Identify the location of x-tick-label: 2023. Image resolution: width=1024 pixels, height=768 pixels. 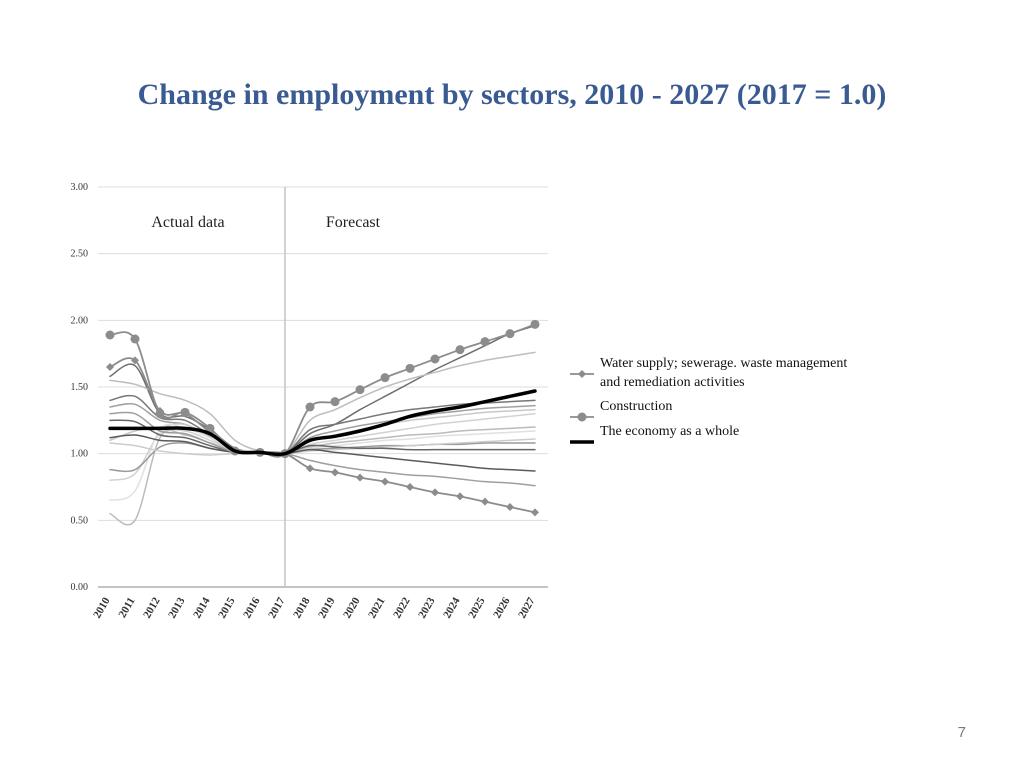
(427, 607).